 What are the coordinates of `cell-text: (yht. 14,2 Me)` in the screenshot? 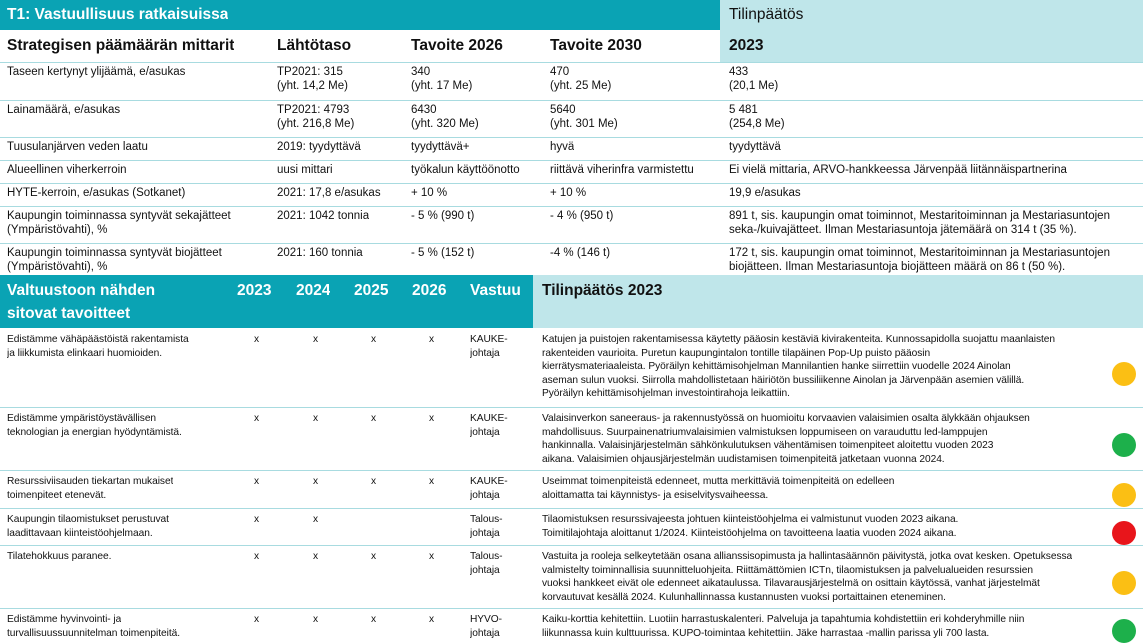 It's located at (312, 85).